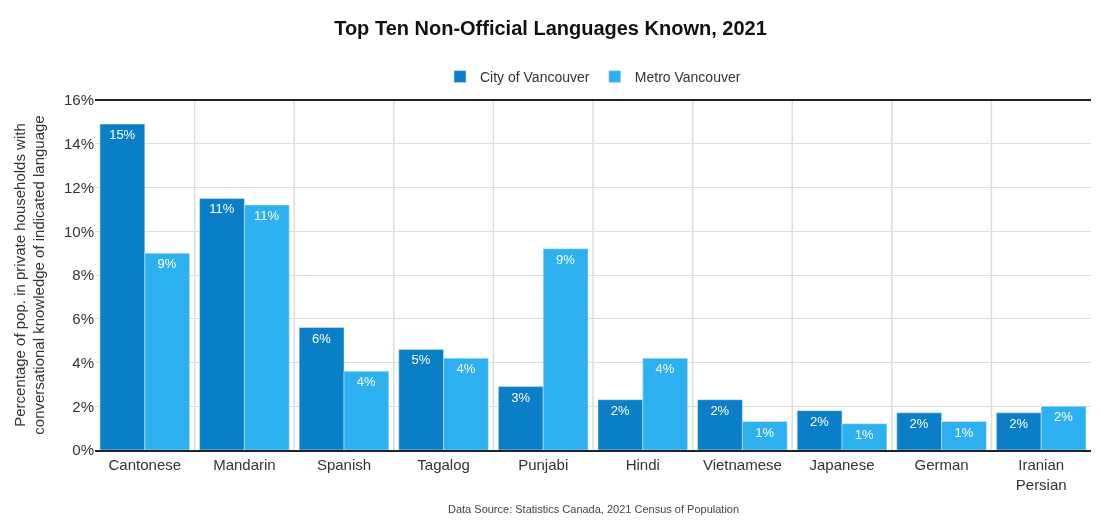 This screenshot has height=520, width=1101. What do you see at coordinates (687, 77) in the screenshot?
I see `legend-label: Metro Vancouver` at bounding box center [687, 77].